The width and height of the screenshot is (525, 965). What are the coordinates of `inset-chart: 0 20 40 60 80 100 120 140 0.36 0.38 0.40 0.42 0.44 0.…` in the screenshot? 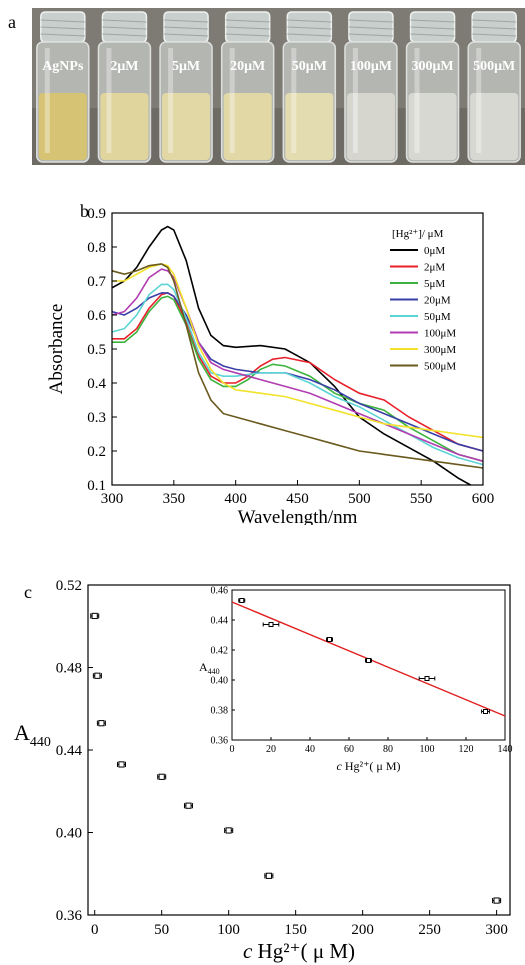 It's located at (356, 680).